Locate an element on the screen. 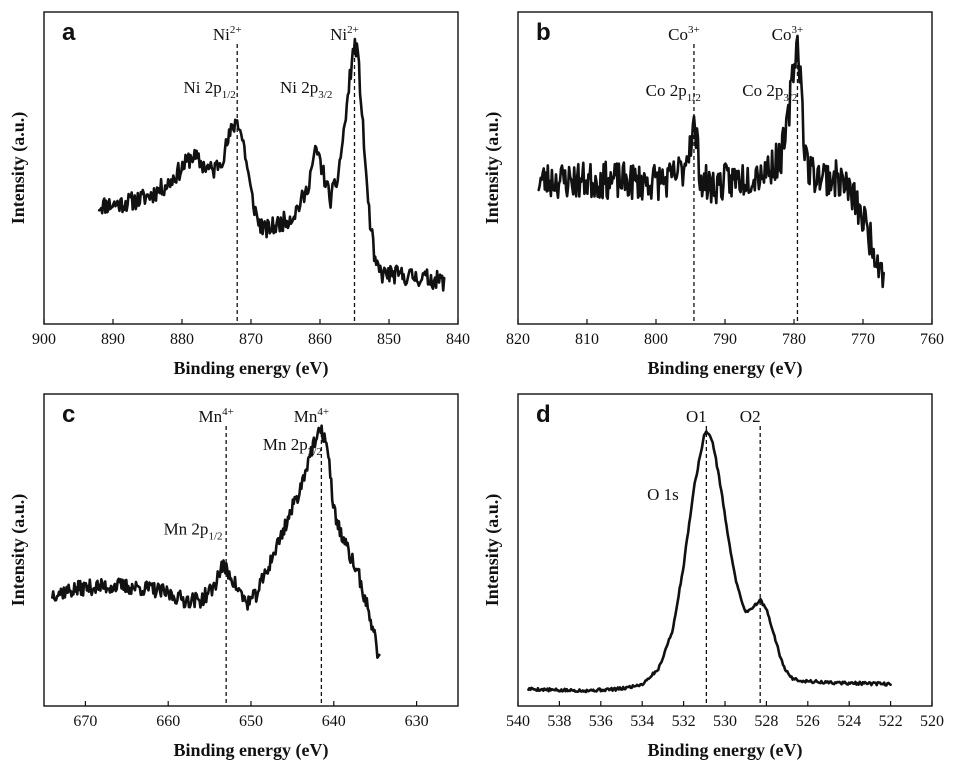 Image resolution: width=965 pixels, height=779 pixels. orbital-annotation: Ni 2p3/2 is located at coordinates (306, 89).